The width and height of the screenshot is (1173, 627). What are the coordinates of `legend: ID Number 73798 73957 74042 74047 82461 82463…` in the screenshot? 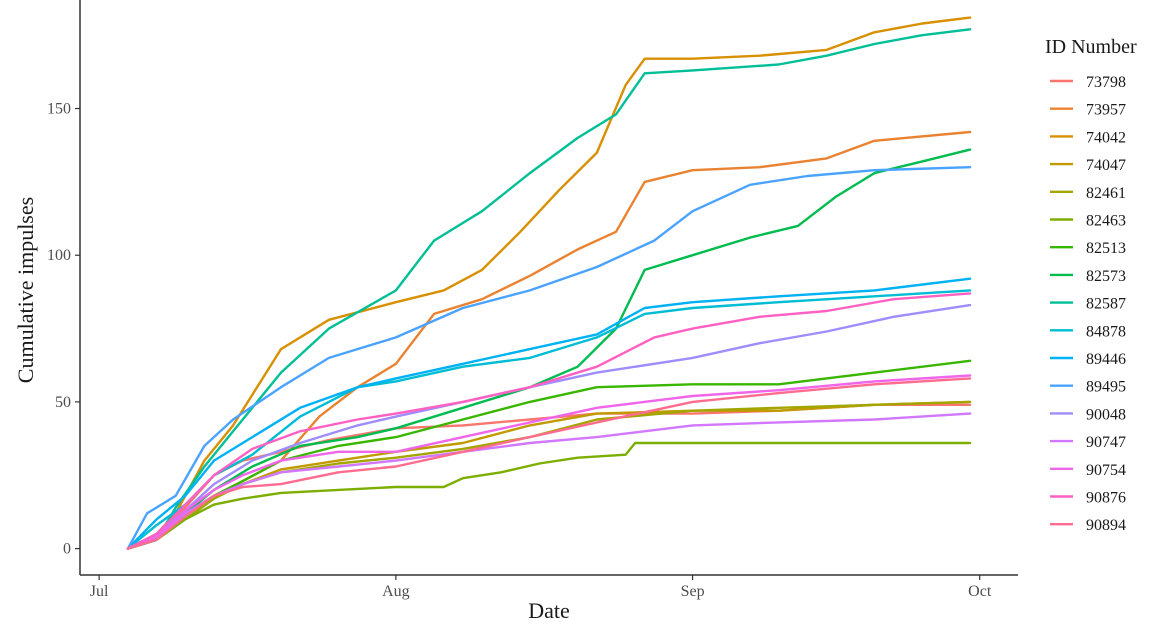 It's located at (1091, 285).